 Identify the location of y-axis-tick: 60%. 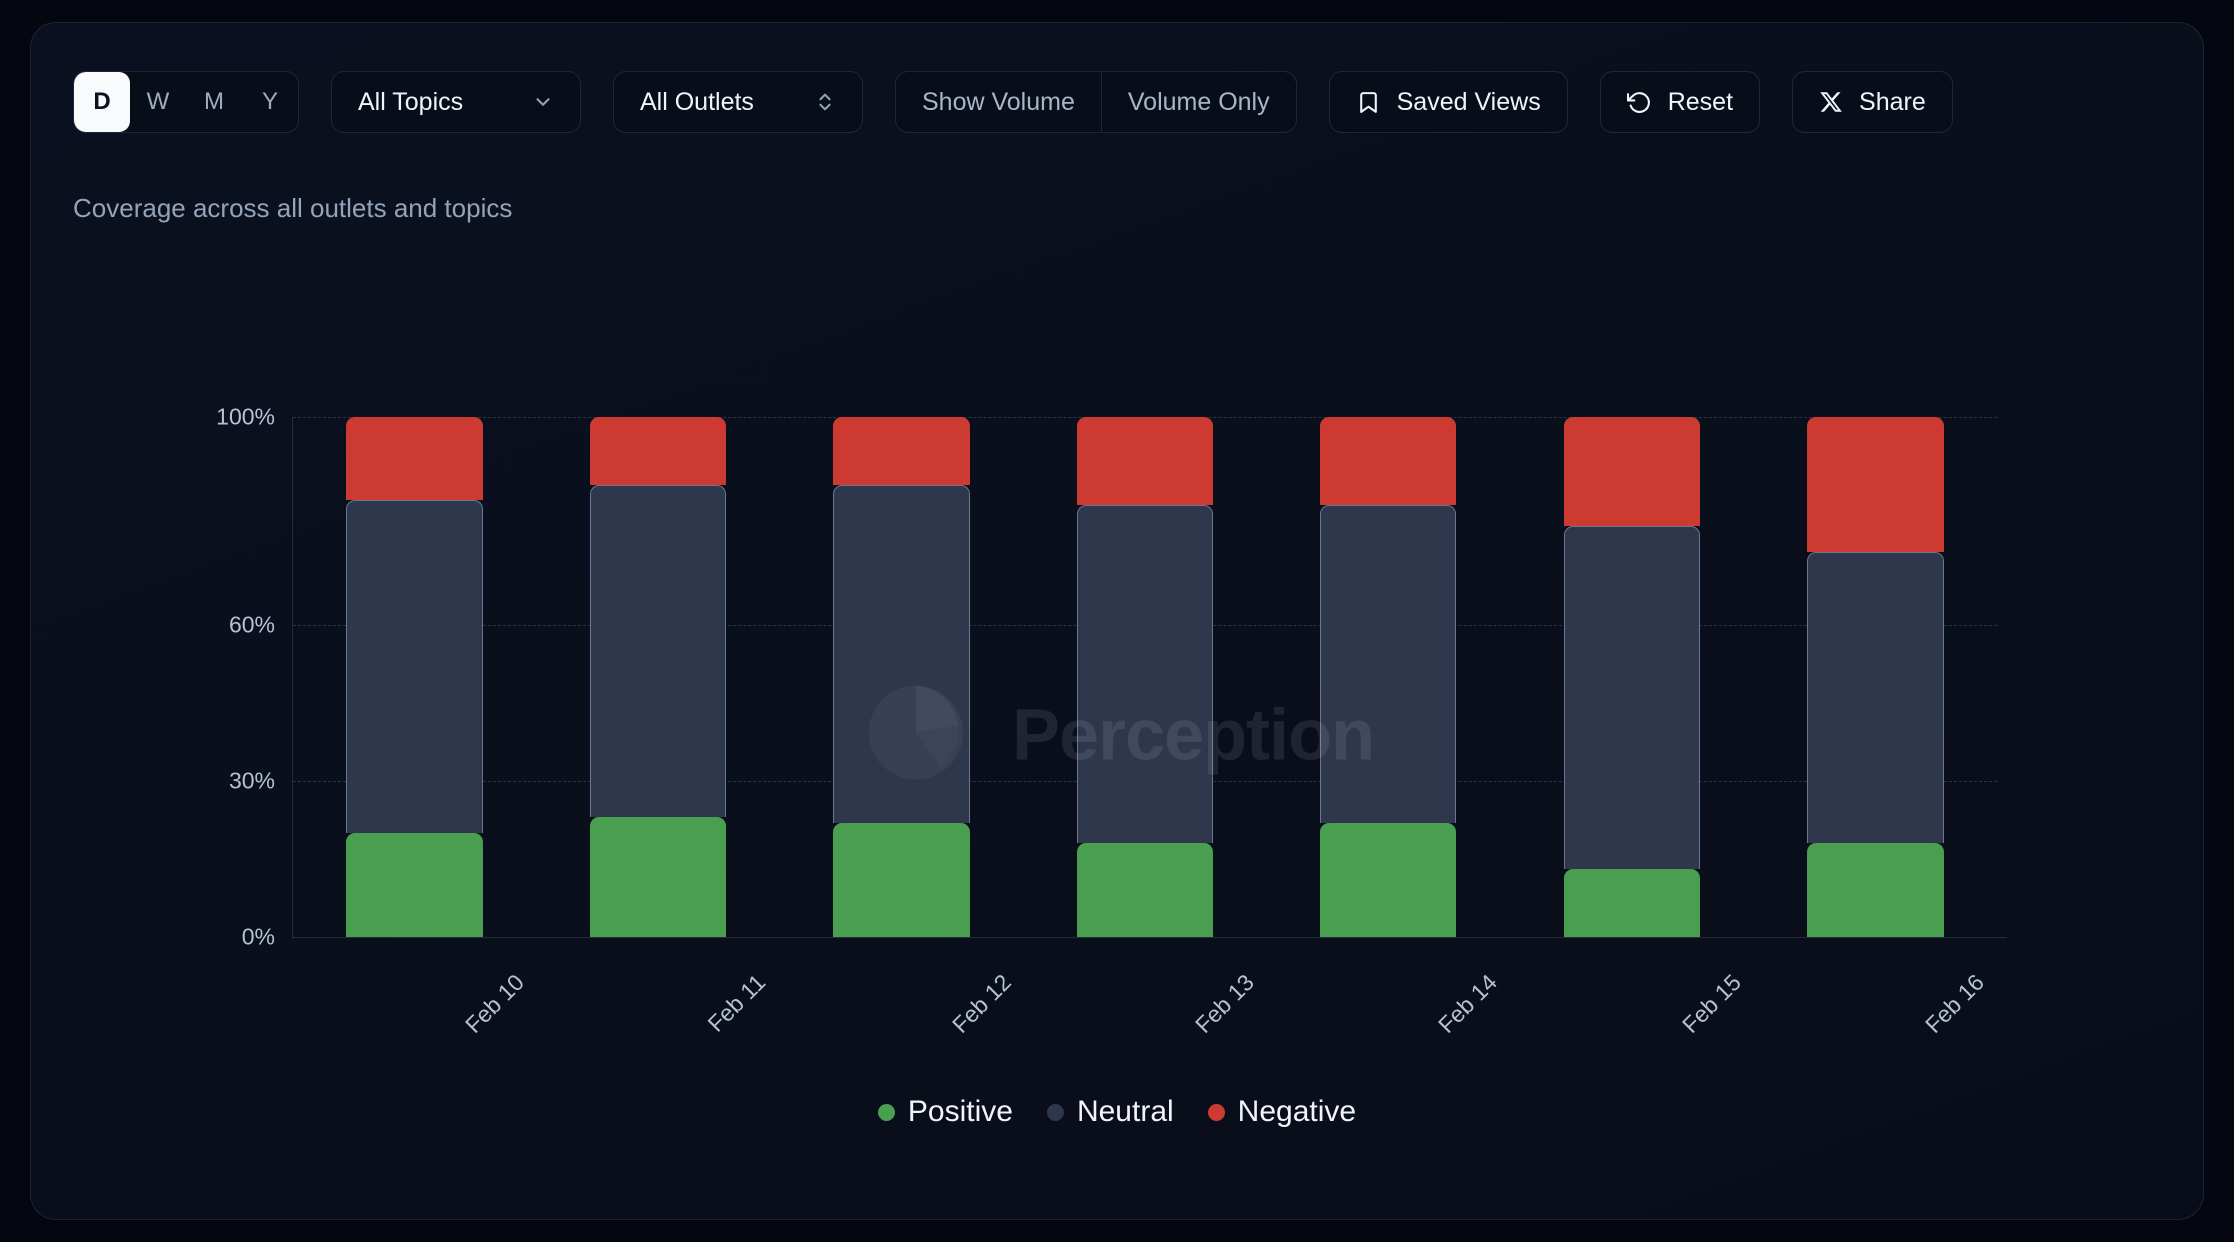
(251, 624).